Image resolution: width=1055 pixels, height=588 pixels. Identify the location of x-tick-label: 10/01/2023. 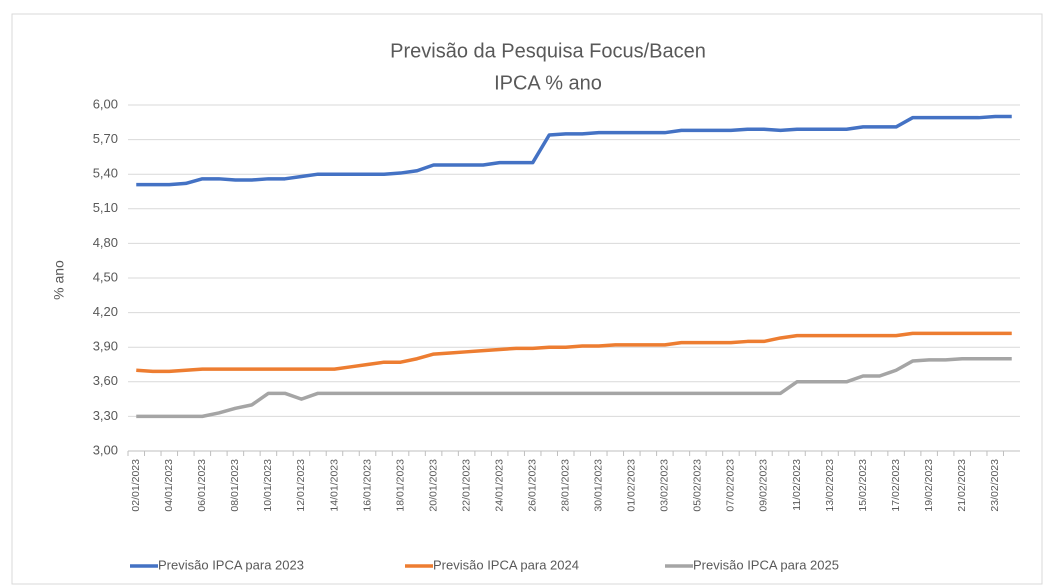
(268, 485).